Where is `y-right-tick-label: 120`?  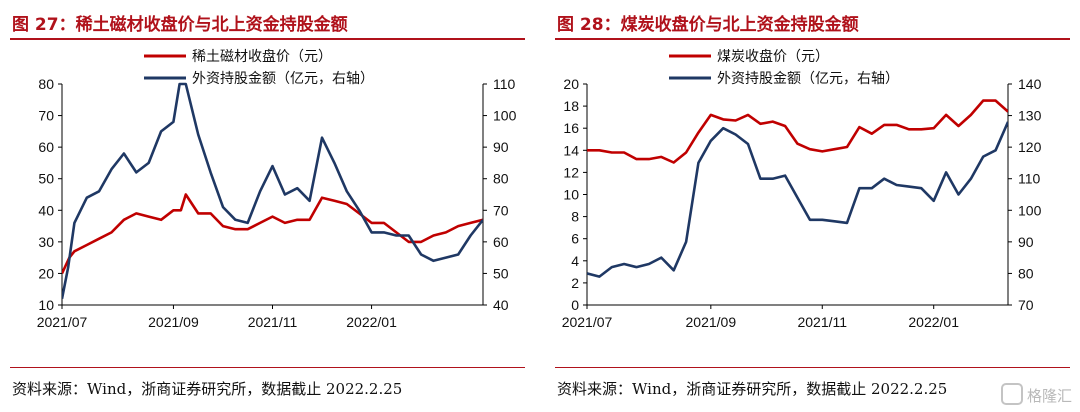 y-right-tick-label: 120 is located at coordinates (1030, 147).